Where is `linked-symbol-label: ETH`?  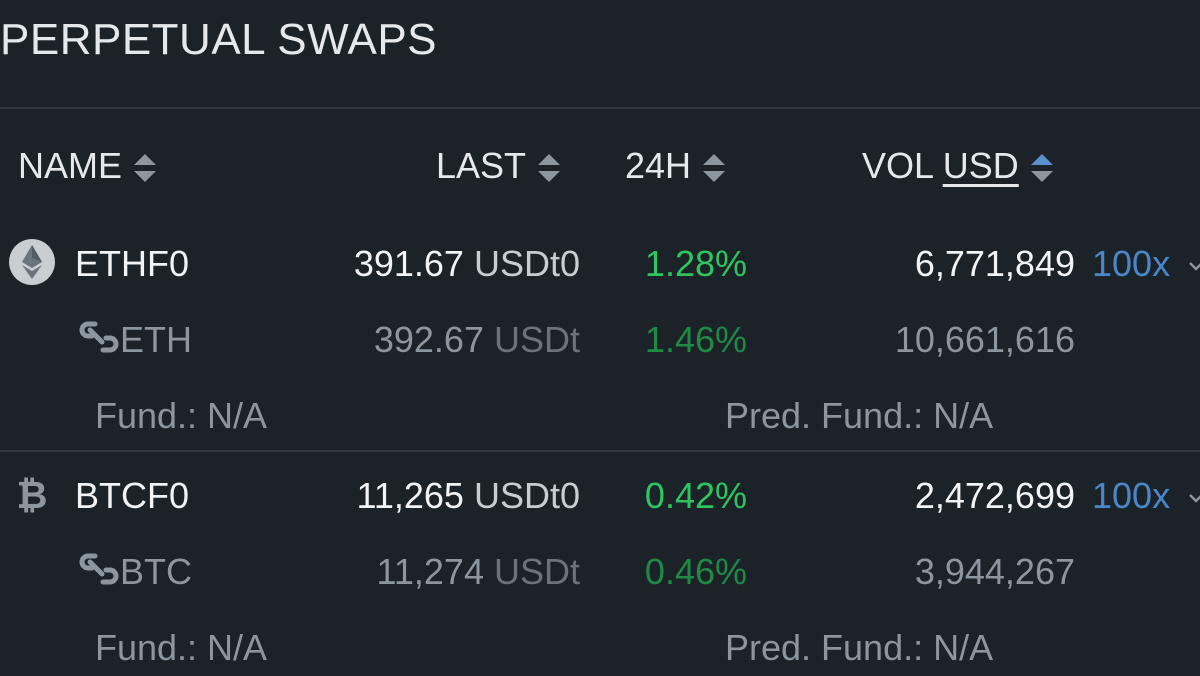
linked-symbol-label: ETH is located at coordinates (156, 339).